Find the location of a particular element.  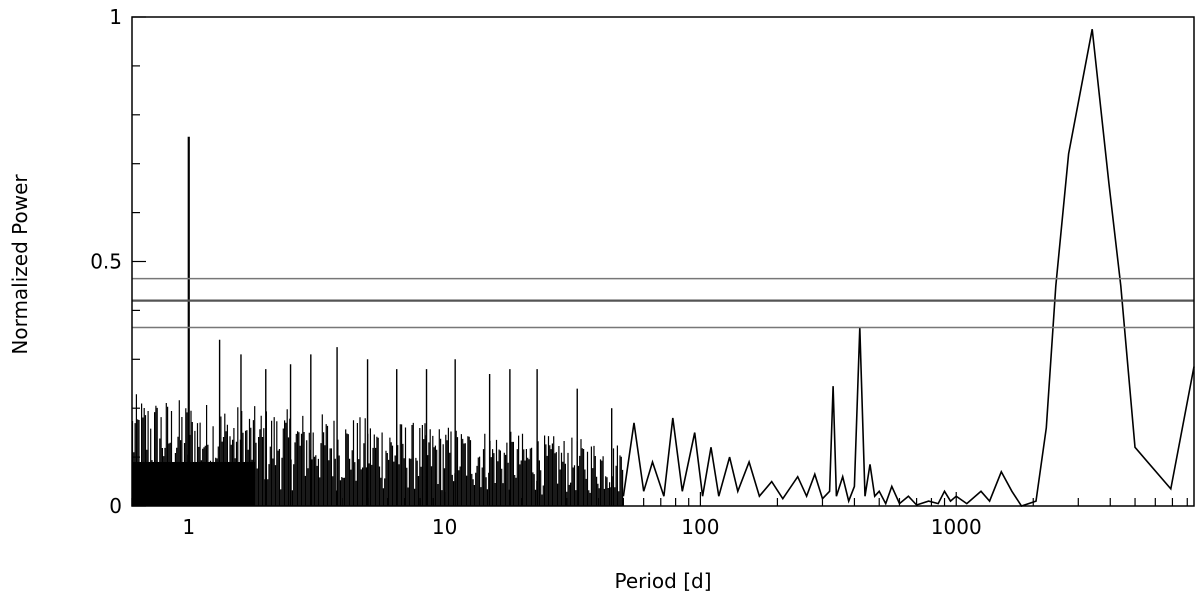

noise-spikes is located at coordinates (377, 450).